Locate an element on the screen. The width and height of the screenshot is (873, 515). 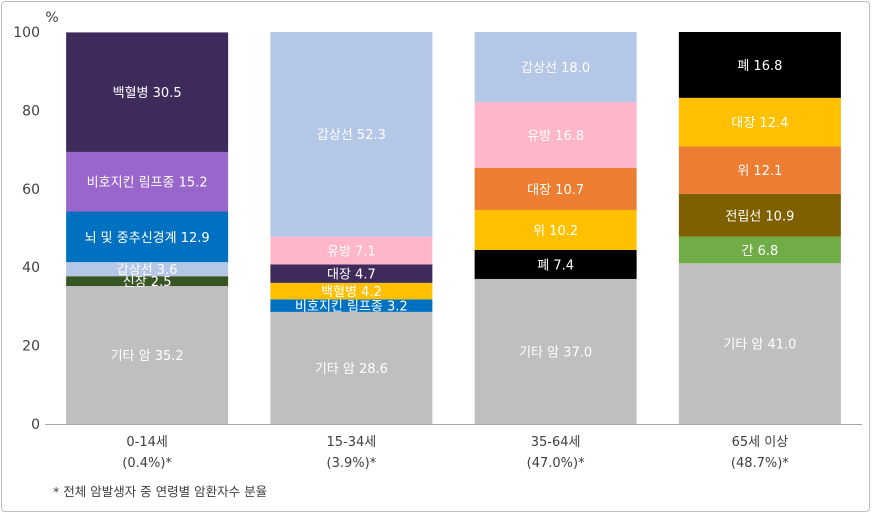
x-category-label: 35-64세 is located at coordinates (556, 442).